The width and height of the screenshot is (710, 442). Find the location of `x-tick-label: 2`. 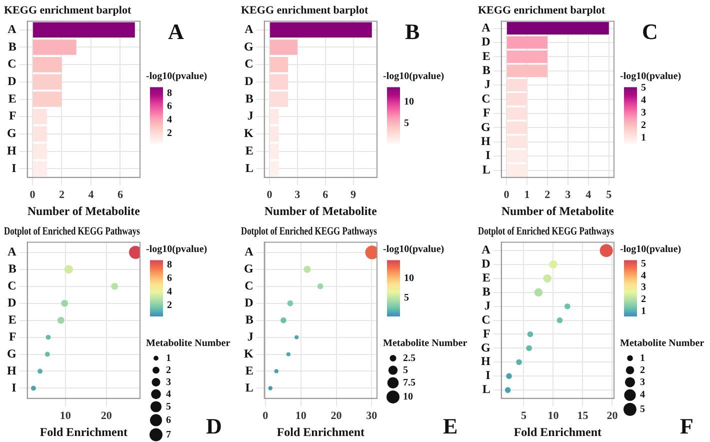

x-tick-label: 2 is located at coordinates (547, 194).